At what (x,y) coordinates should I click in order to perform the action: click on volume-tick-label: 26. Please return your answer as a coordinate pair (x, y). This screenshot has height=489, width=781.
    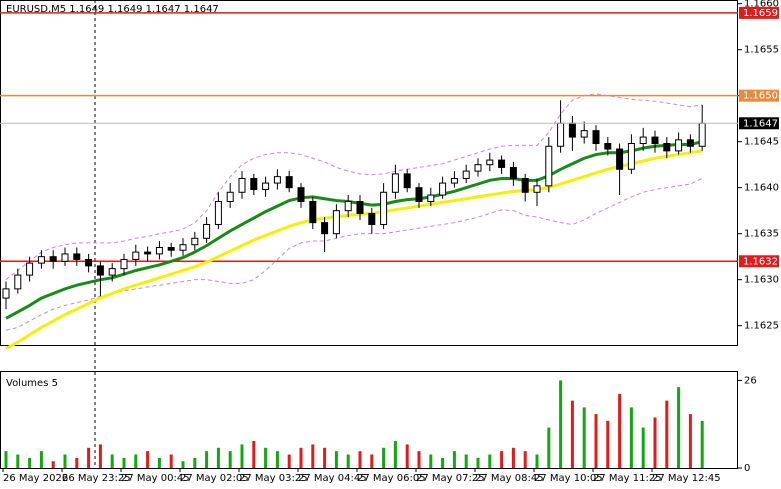
    Looking at the image, I should click on (750, 380).